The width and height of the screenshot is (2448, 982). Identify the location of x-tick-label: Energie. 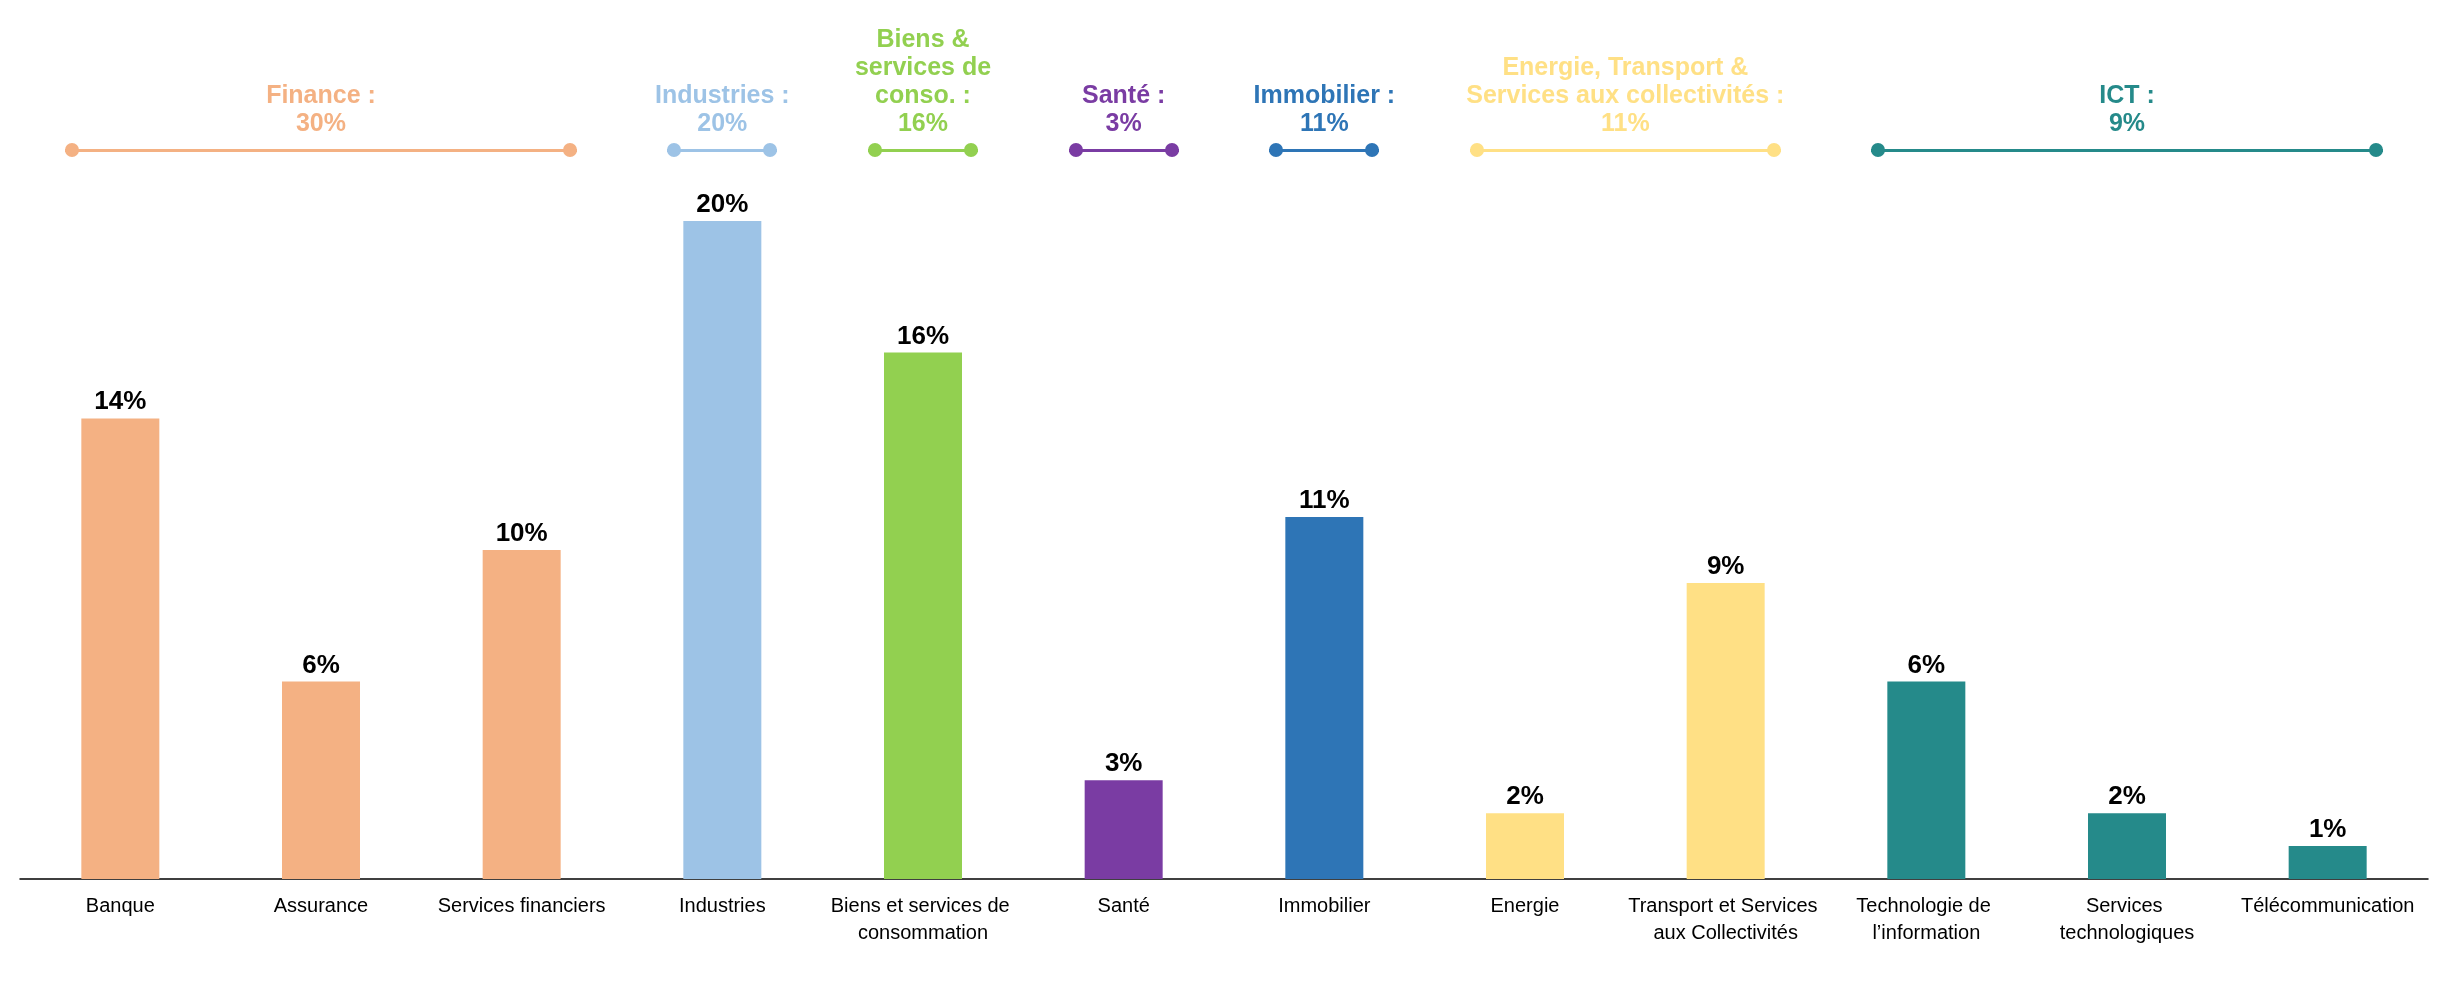
(1525, 904).